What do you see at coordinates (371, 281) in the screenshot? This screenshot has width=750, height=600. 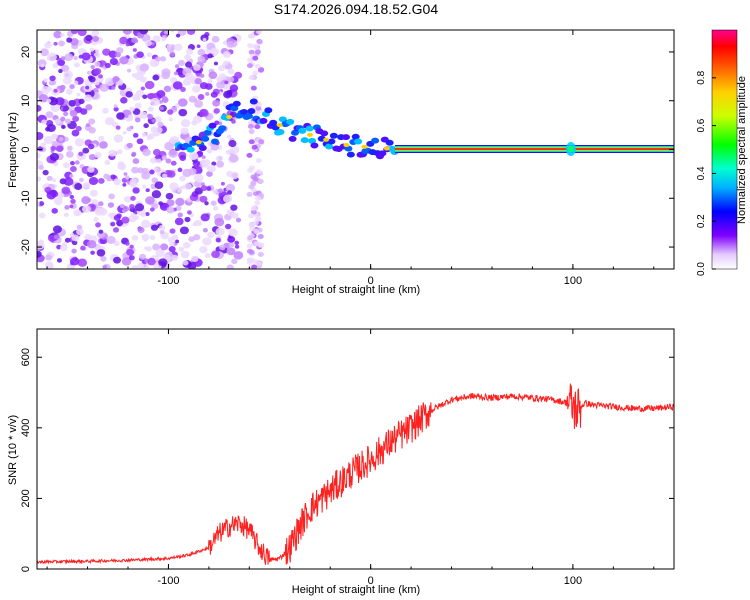 I see `spectrogram-x-tick-label: 0` at bounding box center [371, 281].